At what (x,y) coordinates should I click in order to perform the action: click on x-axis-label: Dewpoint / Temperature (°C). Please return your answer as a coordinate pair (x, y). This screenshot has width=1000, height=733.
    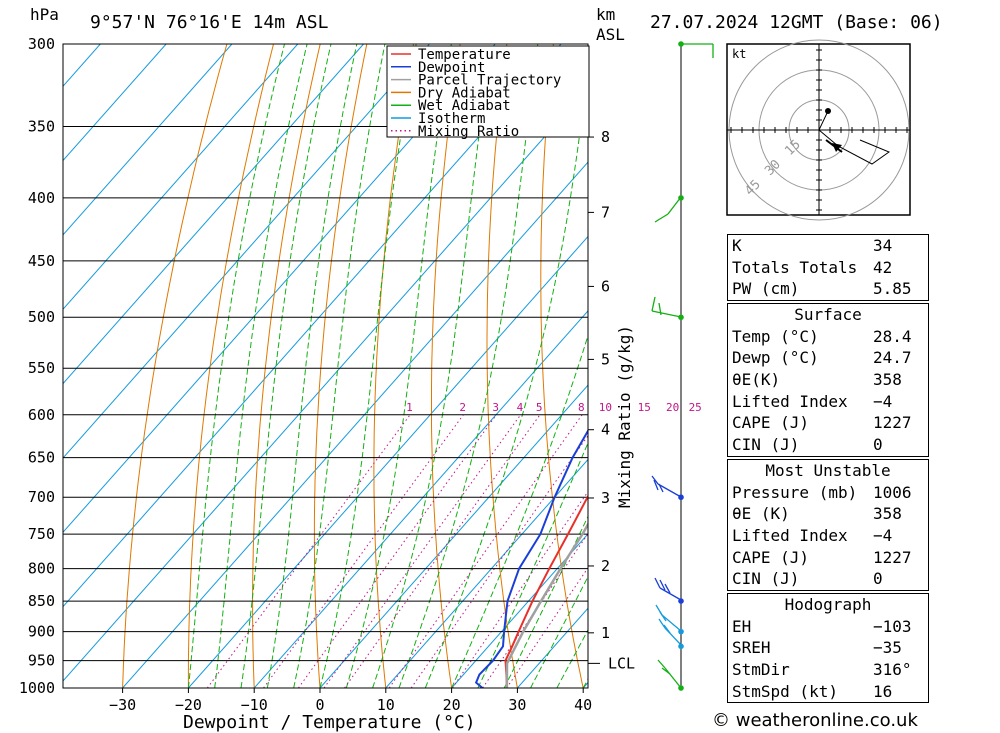
    Looking at the image, I should click on (329, 722).